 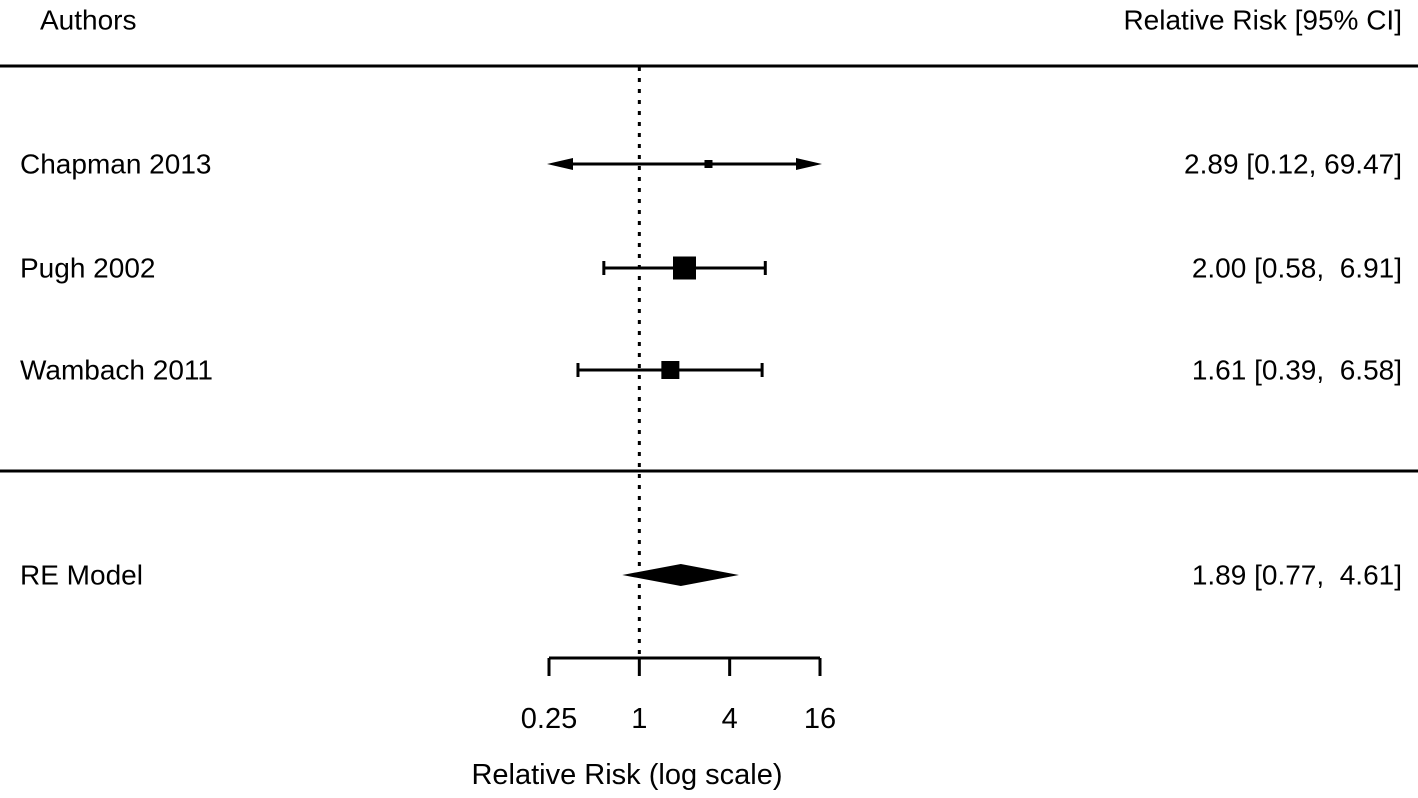 What do you see at coordinates (1297, 370) in the screenshot?
I see `study-estimate-label: 1.61 [0.39, 6.58]` at bounding box center [1297, 370].